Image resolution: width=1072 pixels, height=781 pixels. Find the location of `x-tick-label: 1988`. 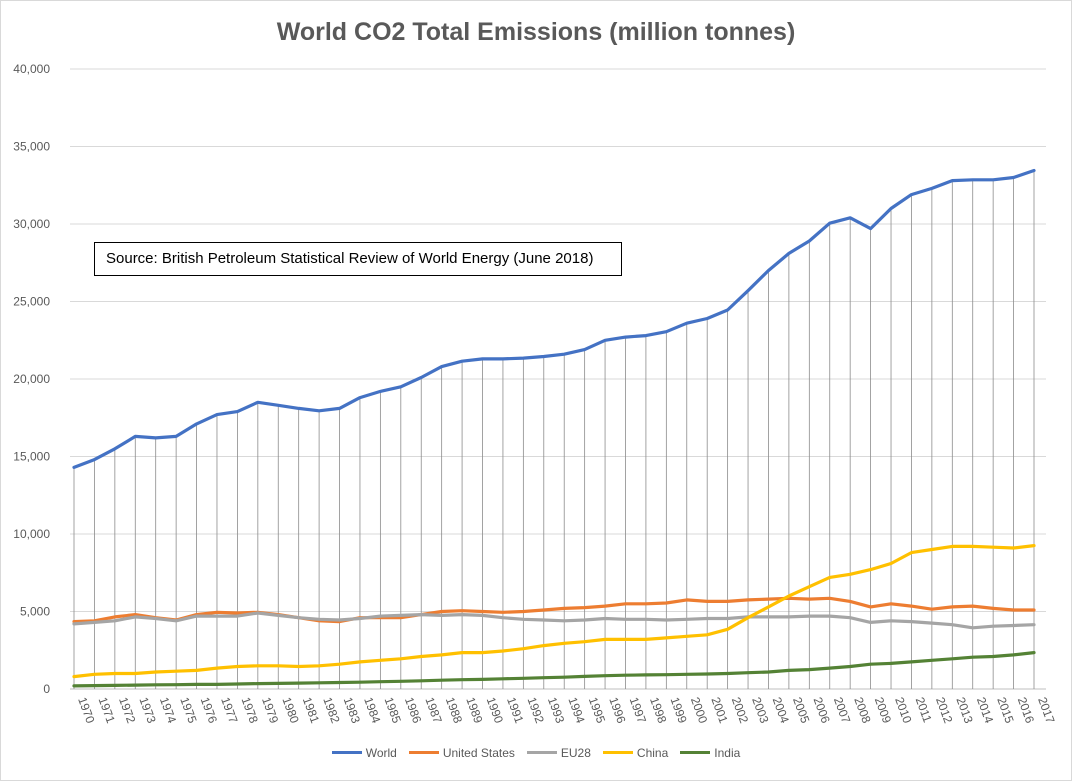

x-tick-label: 1988 is located at coordinates (454, 710).